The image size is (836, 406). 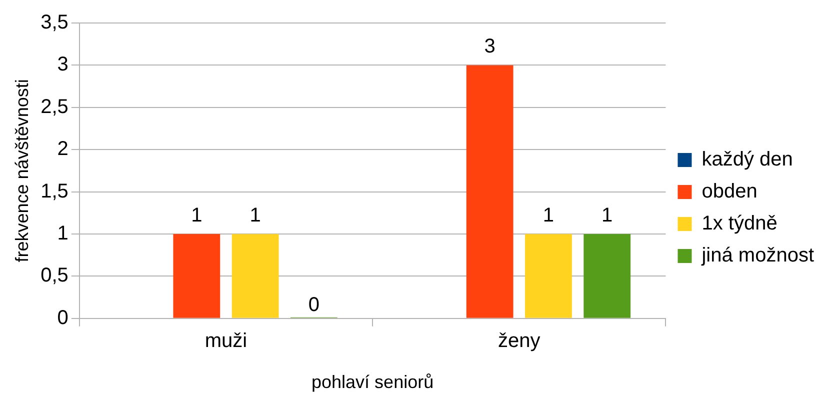 I want to click on x-tick-label: muži, so click(x=226, y=341).